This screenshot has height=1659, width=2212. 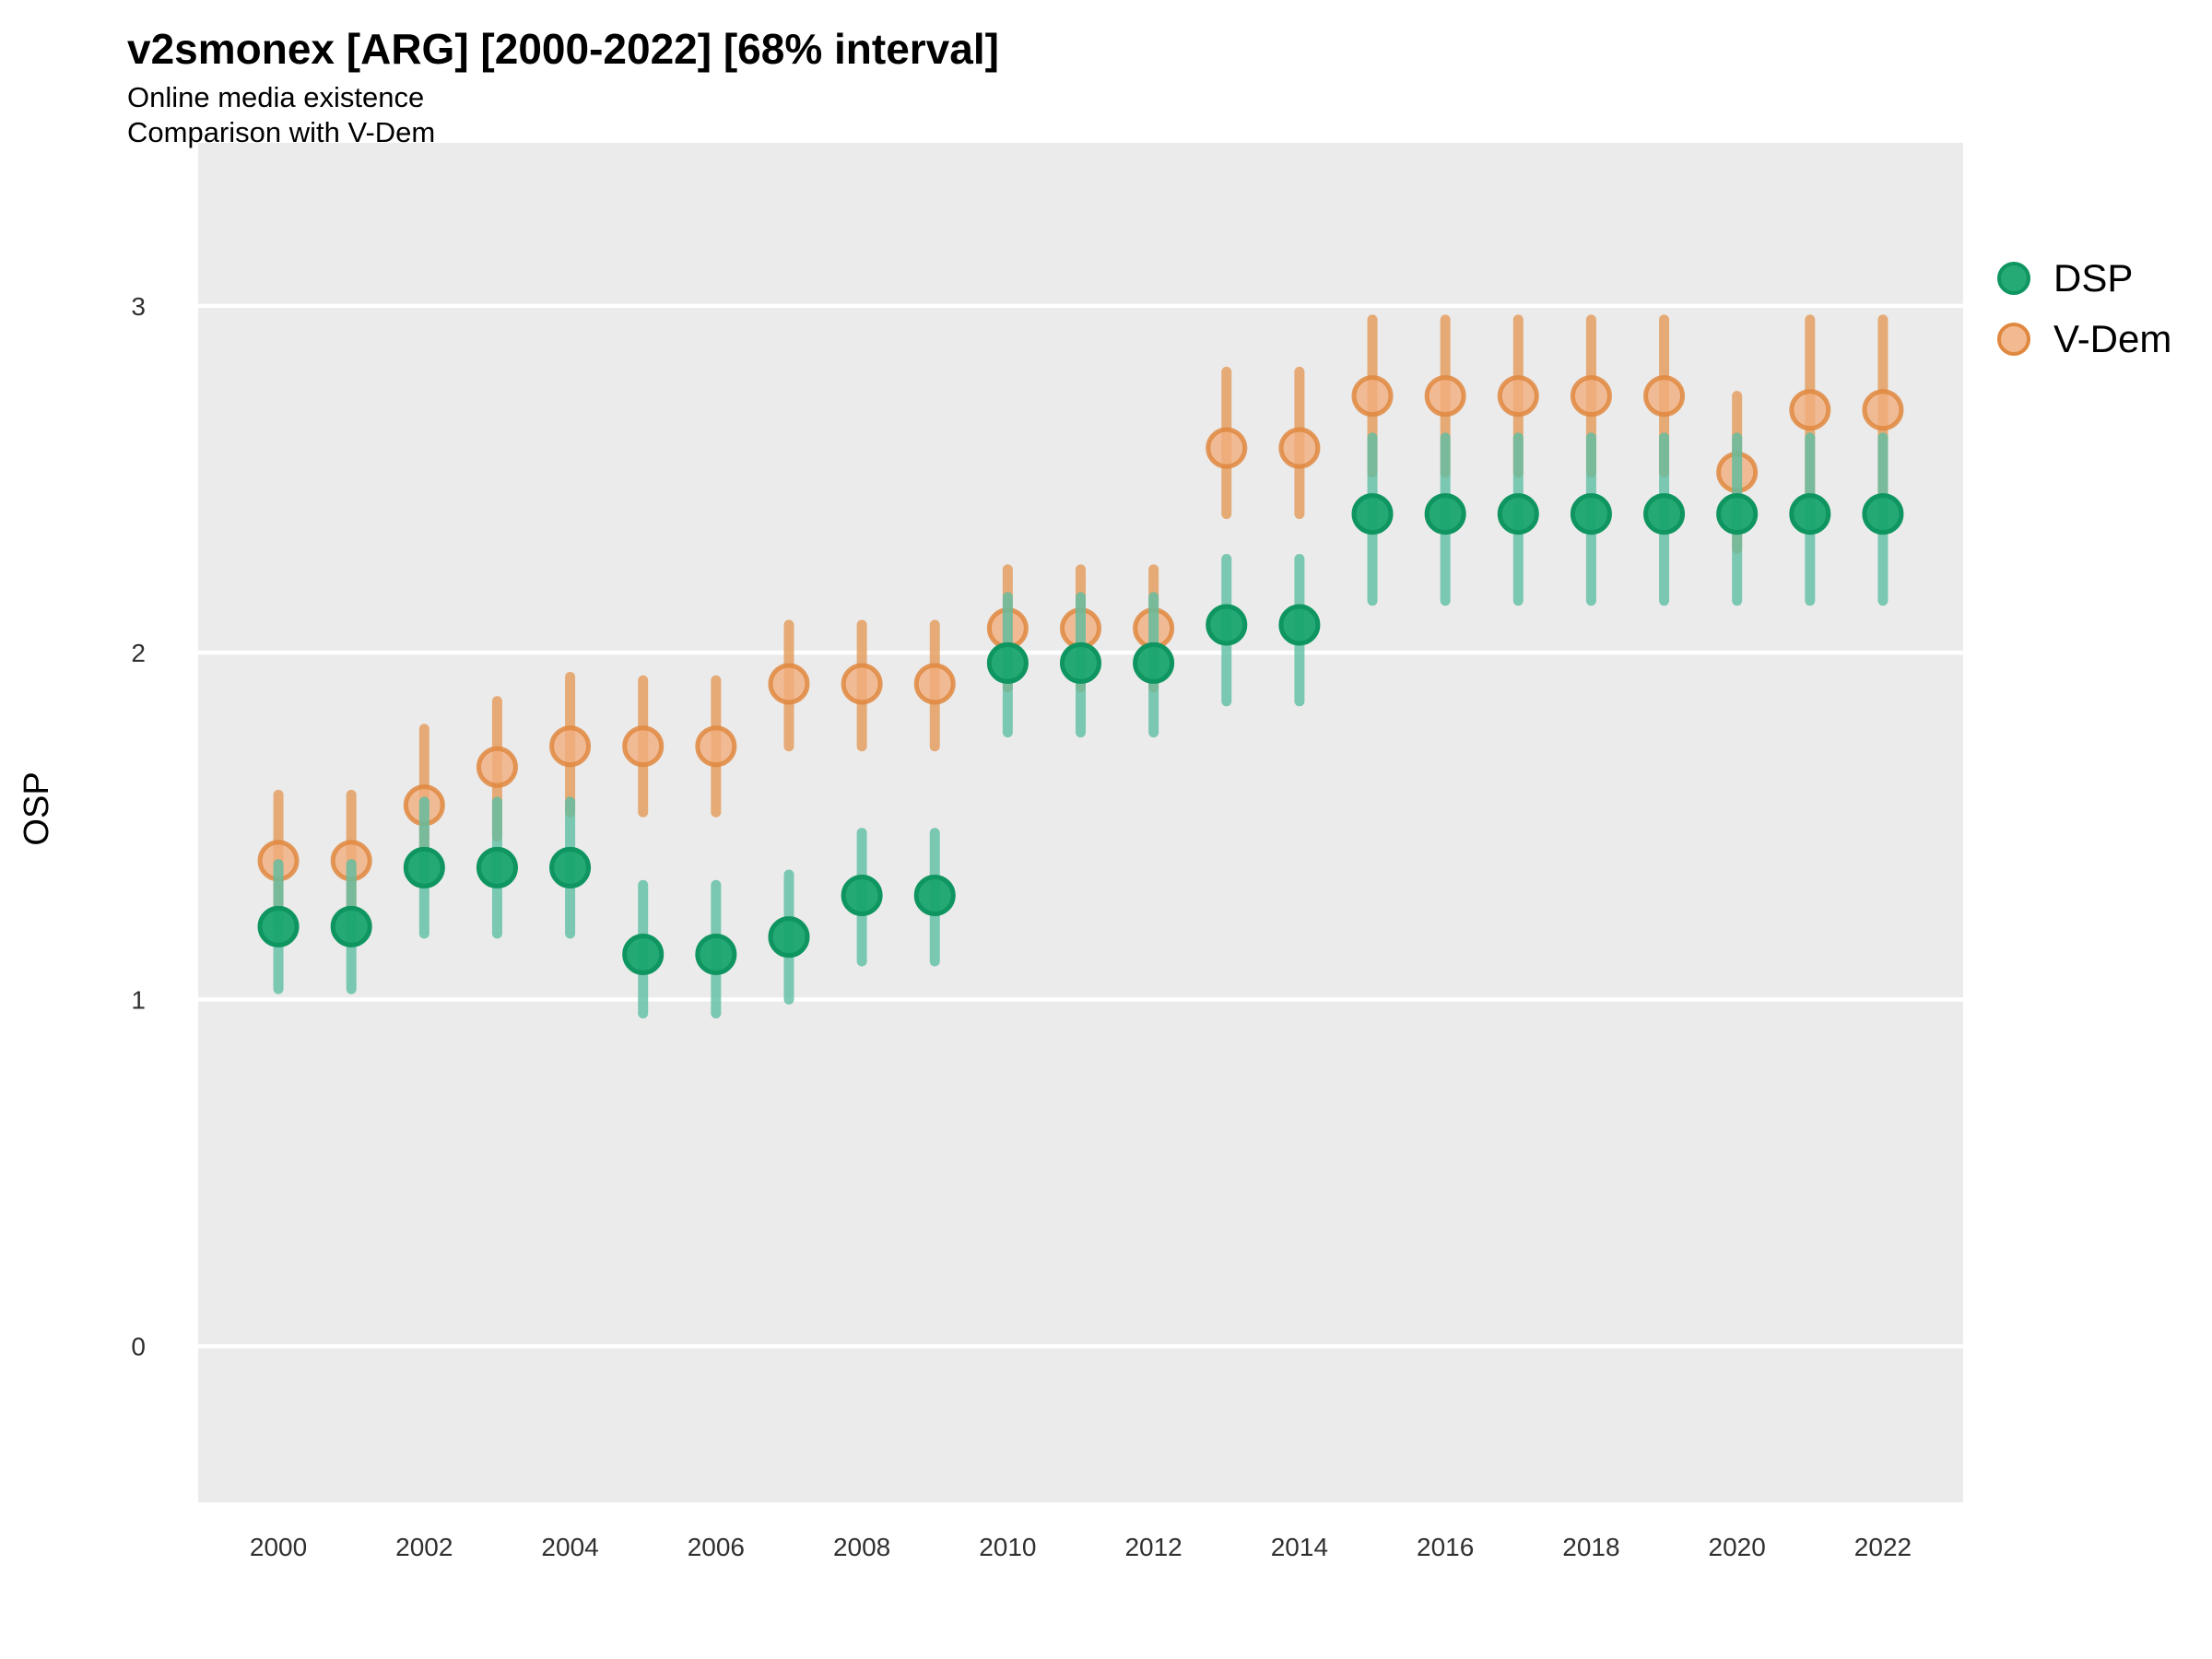 I want to click on point-dsp-2020, so click(x=1737, y=514).